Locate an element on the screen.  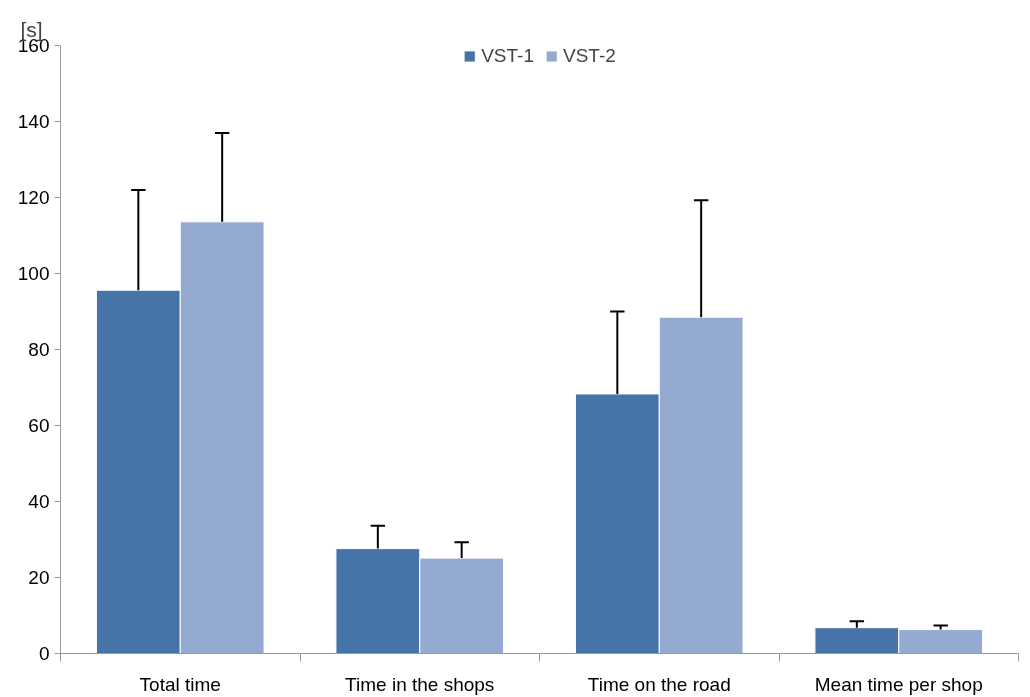
y-tick-label: 20 is located at coordinates (39, 577).